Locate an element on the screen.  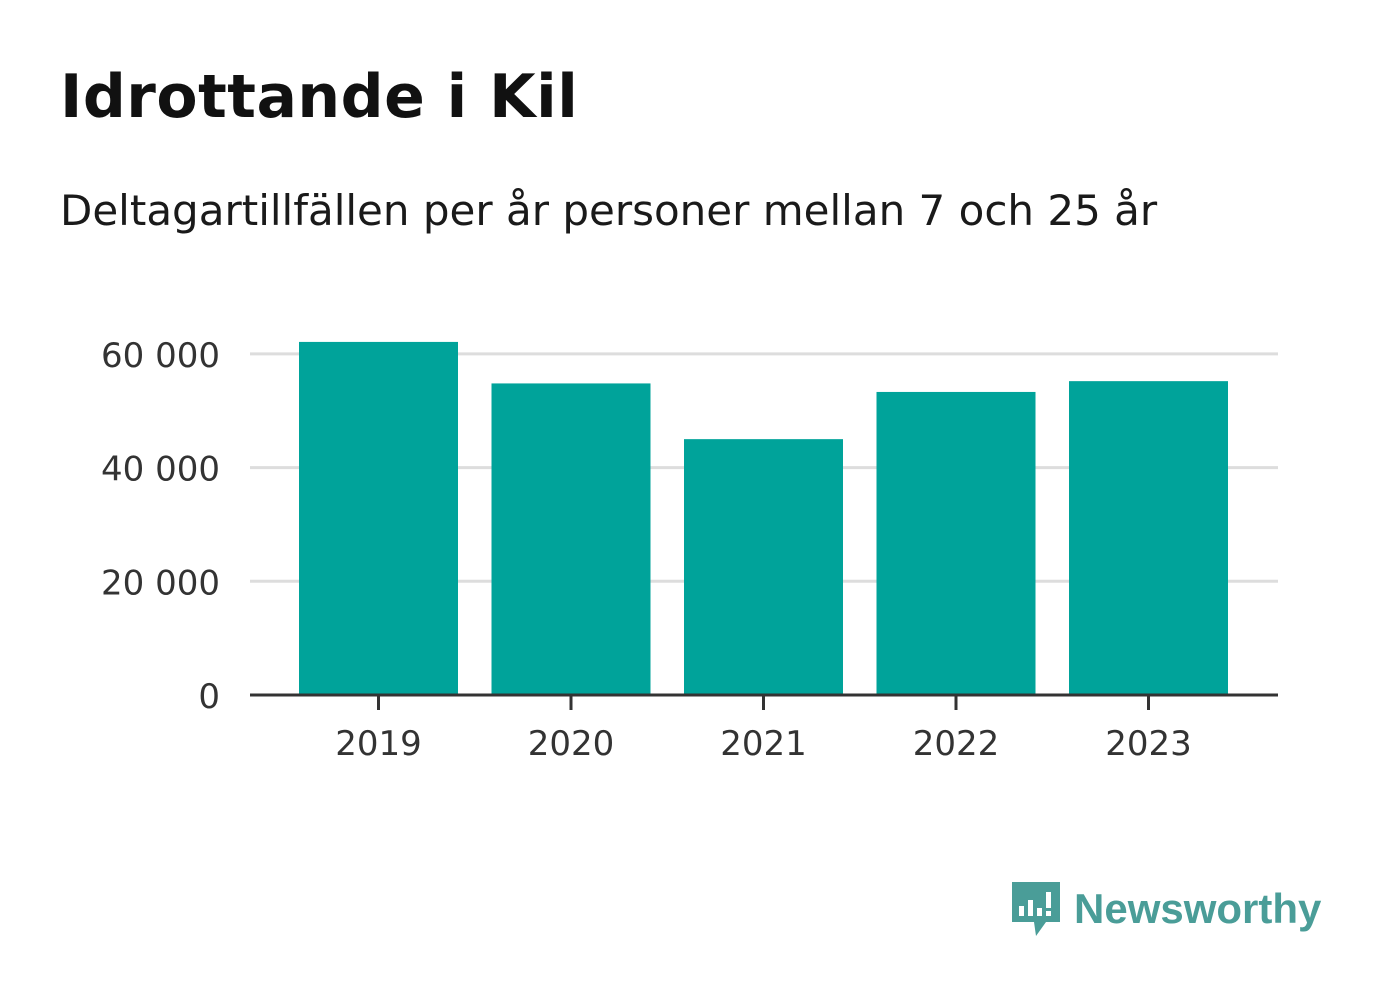
brand-name: Newsworthy is located at coordinates (1198, 908).